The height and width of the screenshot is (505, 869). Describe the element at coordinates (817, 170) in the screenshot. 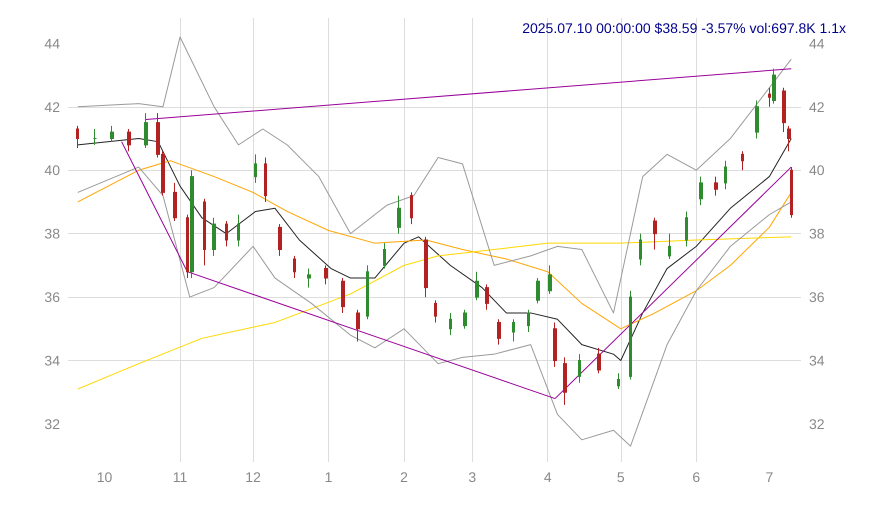

I see `y-tick-label: 40` at that location.